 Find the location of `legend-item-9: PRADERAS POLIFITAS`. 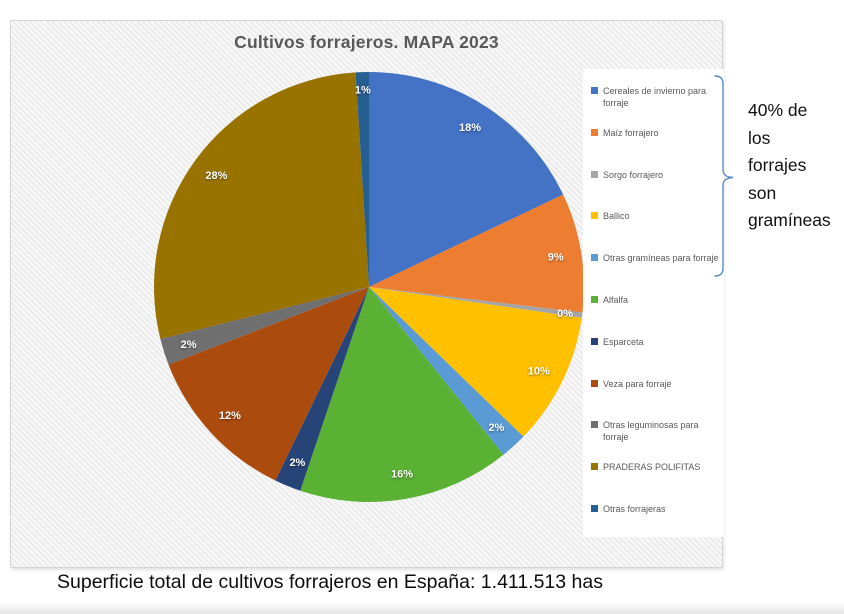

legend-item-9: PRADERAS POLIFITAS is located at coordinates (655, 467).